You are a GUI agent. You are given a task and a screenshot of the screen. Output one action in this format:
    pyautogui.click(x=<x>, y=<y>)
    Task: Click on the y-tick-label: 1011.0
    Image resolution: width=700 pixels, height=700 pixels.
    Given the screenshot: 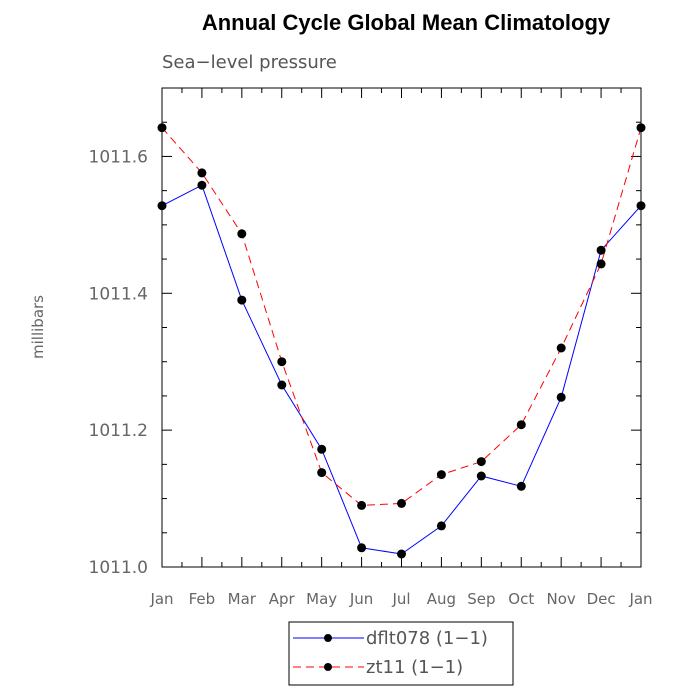 What is the action you would take?
    pyautogui.click(x=118, y=568)
    